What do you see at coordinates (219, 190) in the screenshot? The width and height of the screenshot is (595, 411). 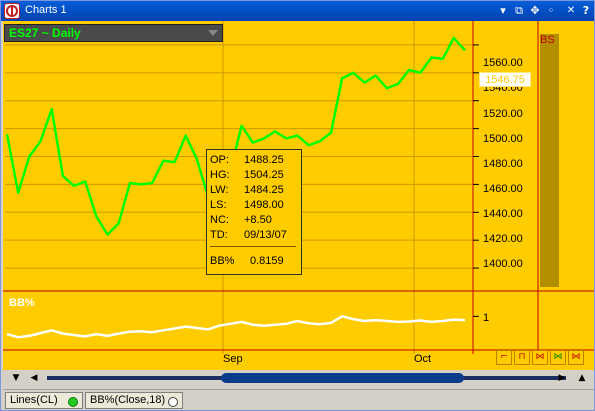 I see `tooltip-key: LW:` at bounding box center [219, 190].